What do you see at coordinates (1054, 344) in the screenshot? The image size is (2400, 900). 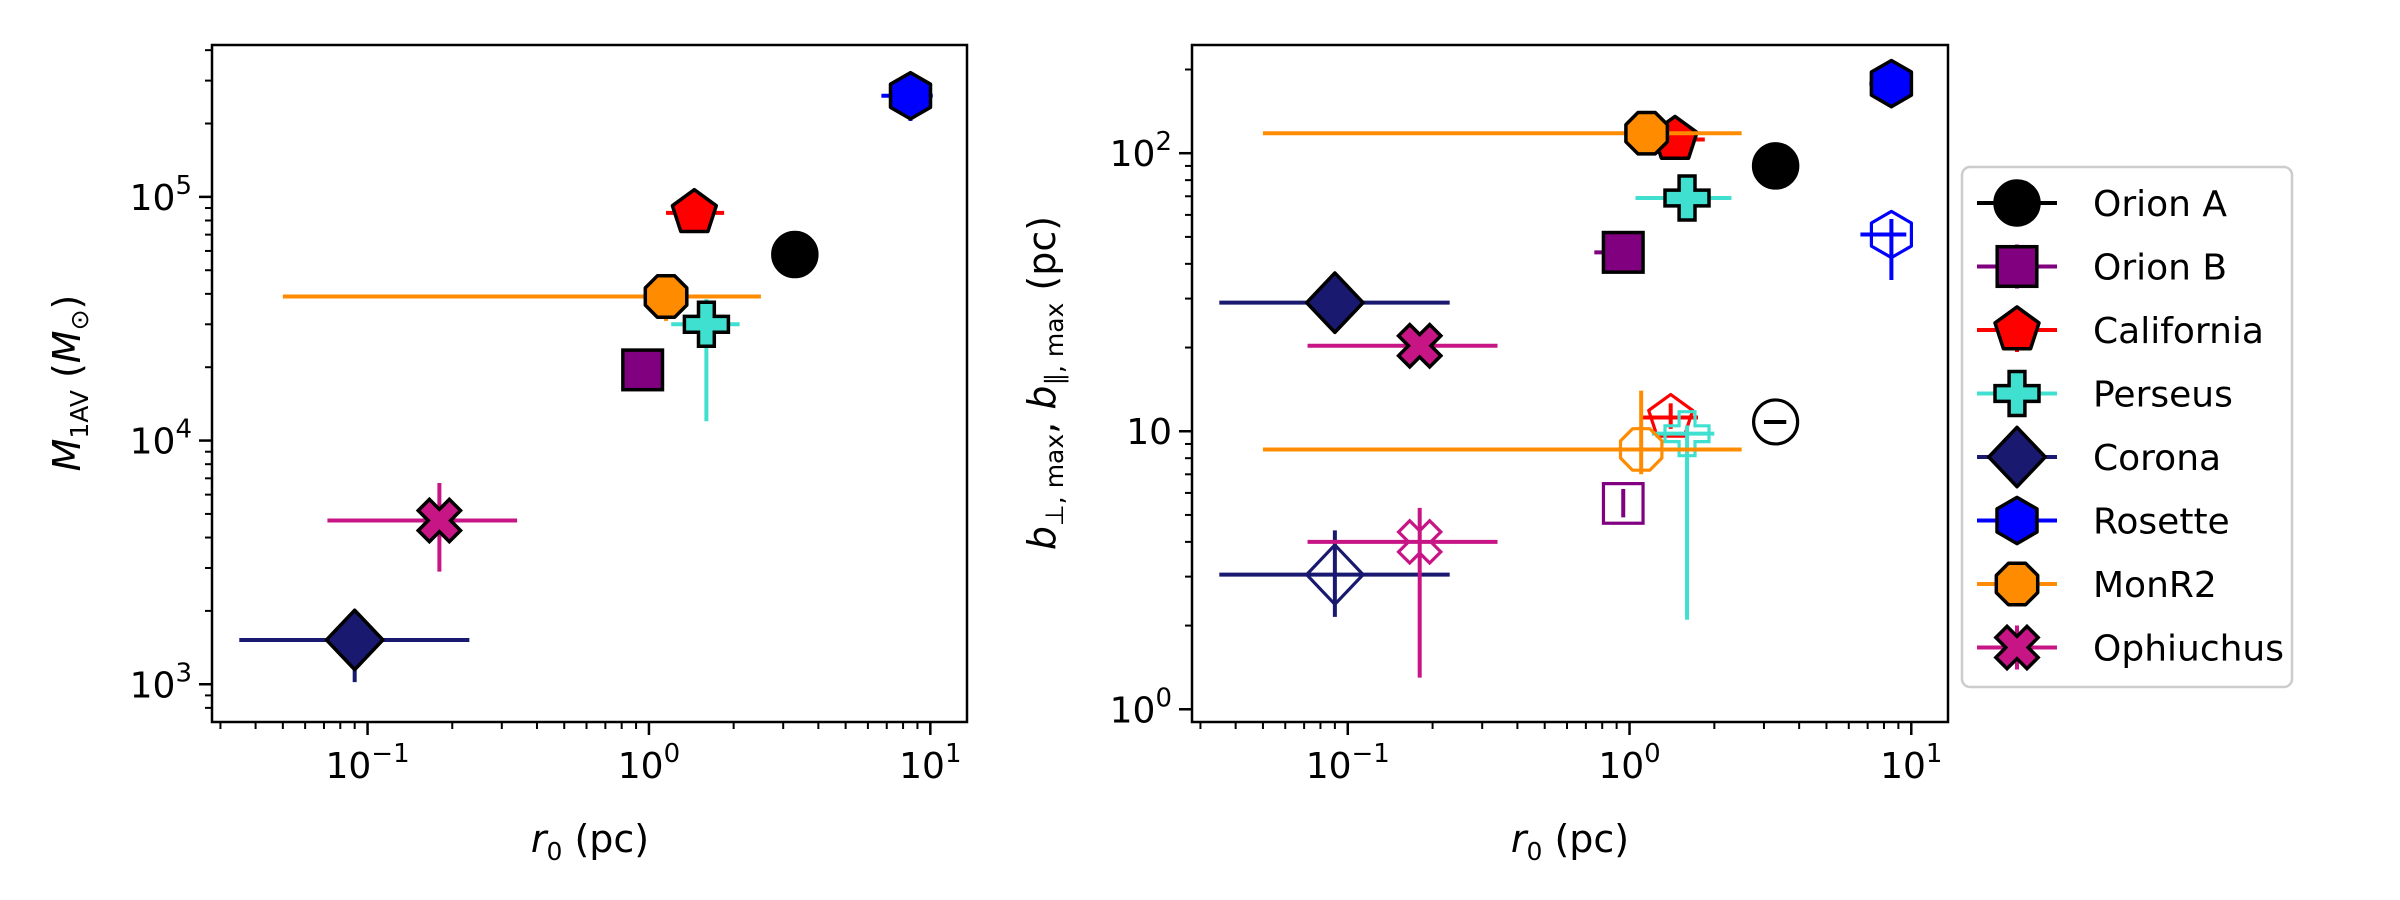 I see `axis-subscript: ∥, max` at bounding box center [1054, 344].